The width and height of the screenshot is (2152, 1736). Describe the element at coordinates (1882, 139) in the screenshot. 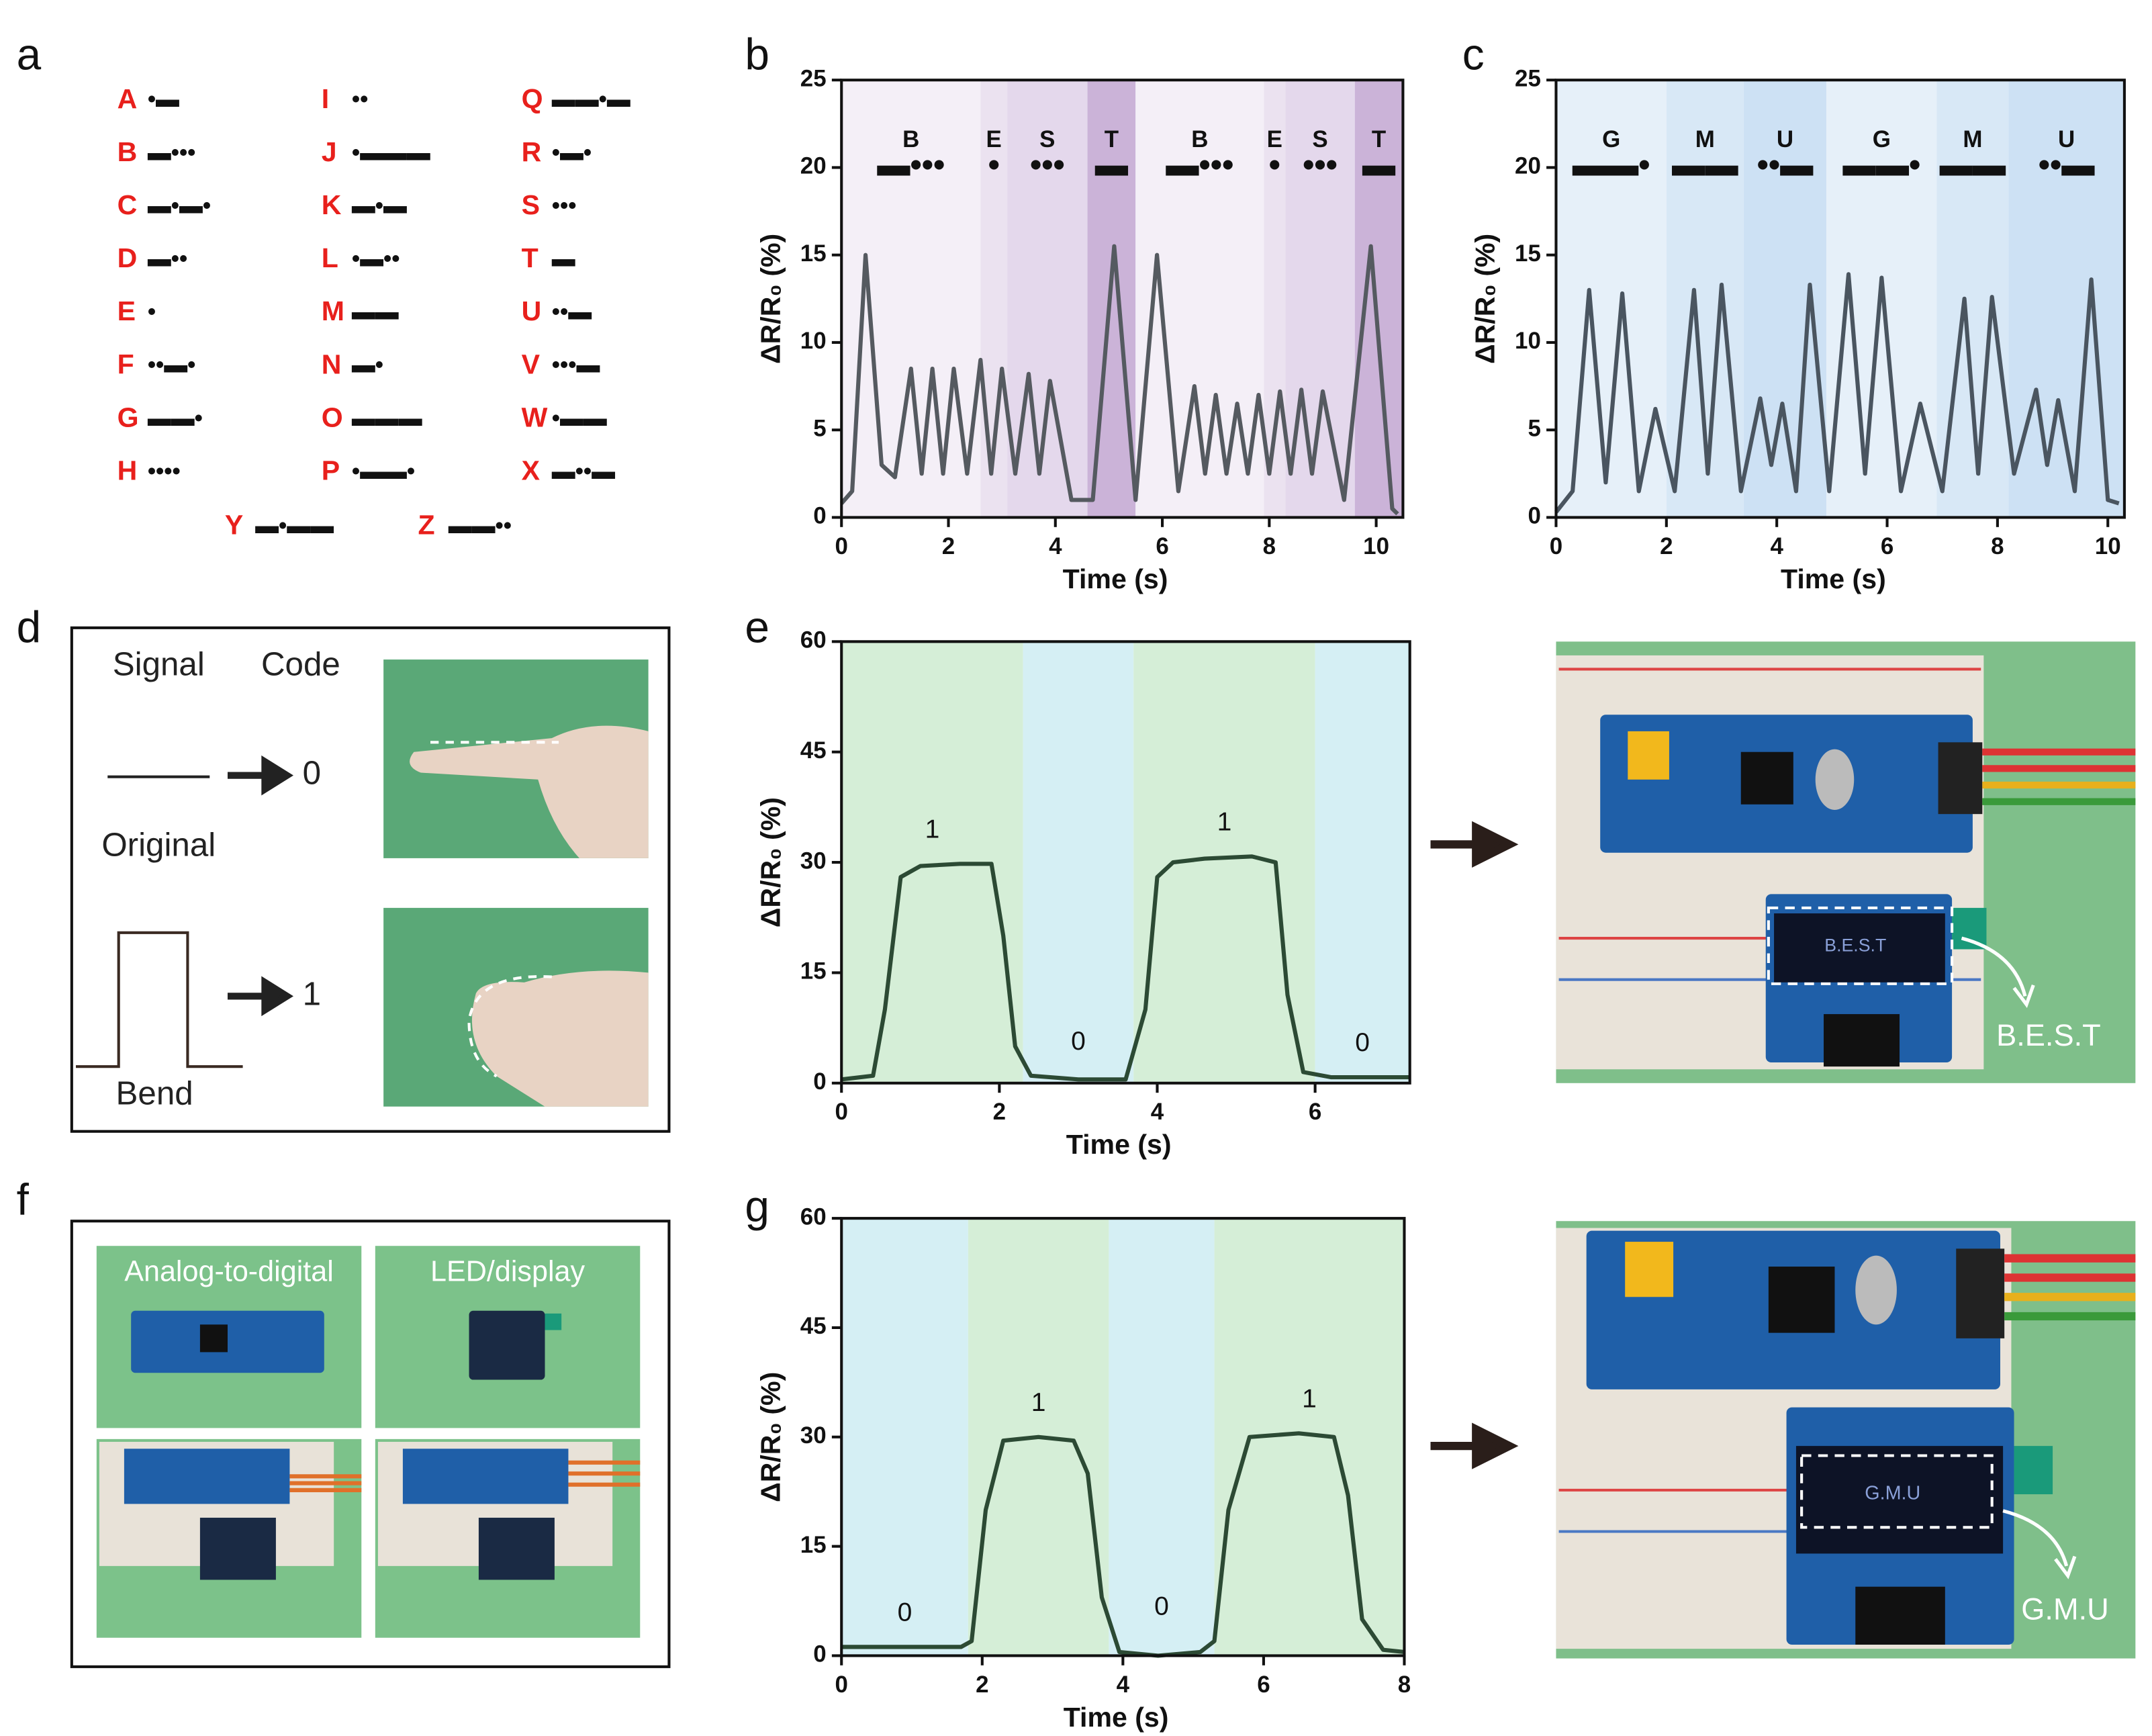

I see `band-label: G` at that location.